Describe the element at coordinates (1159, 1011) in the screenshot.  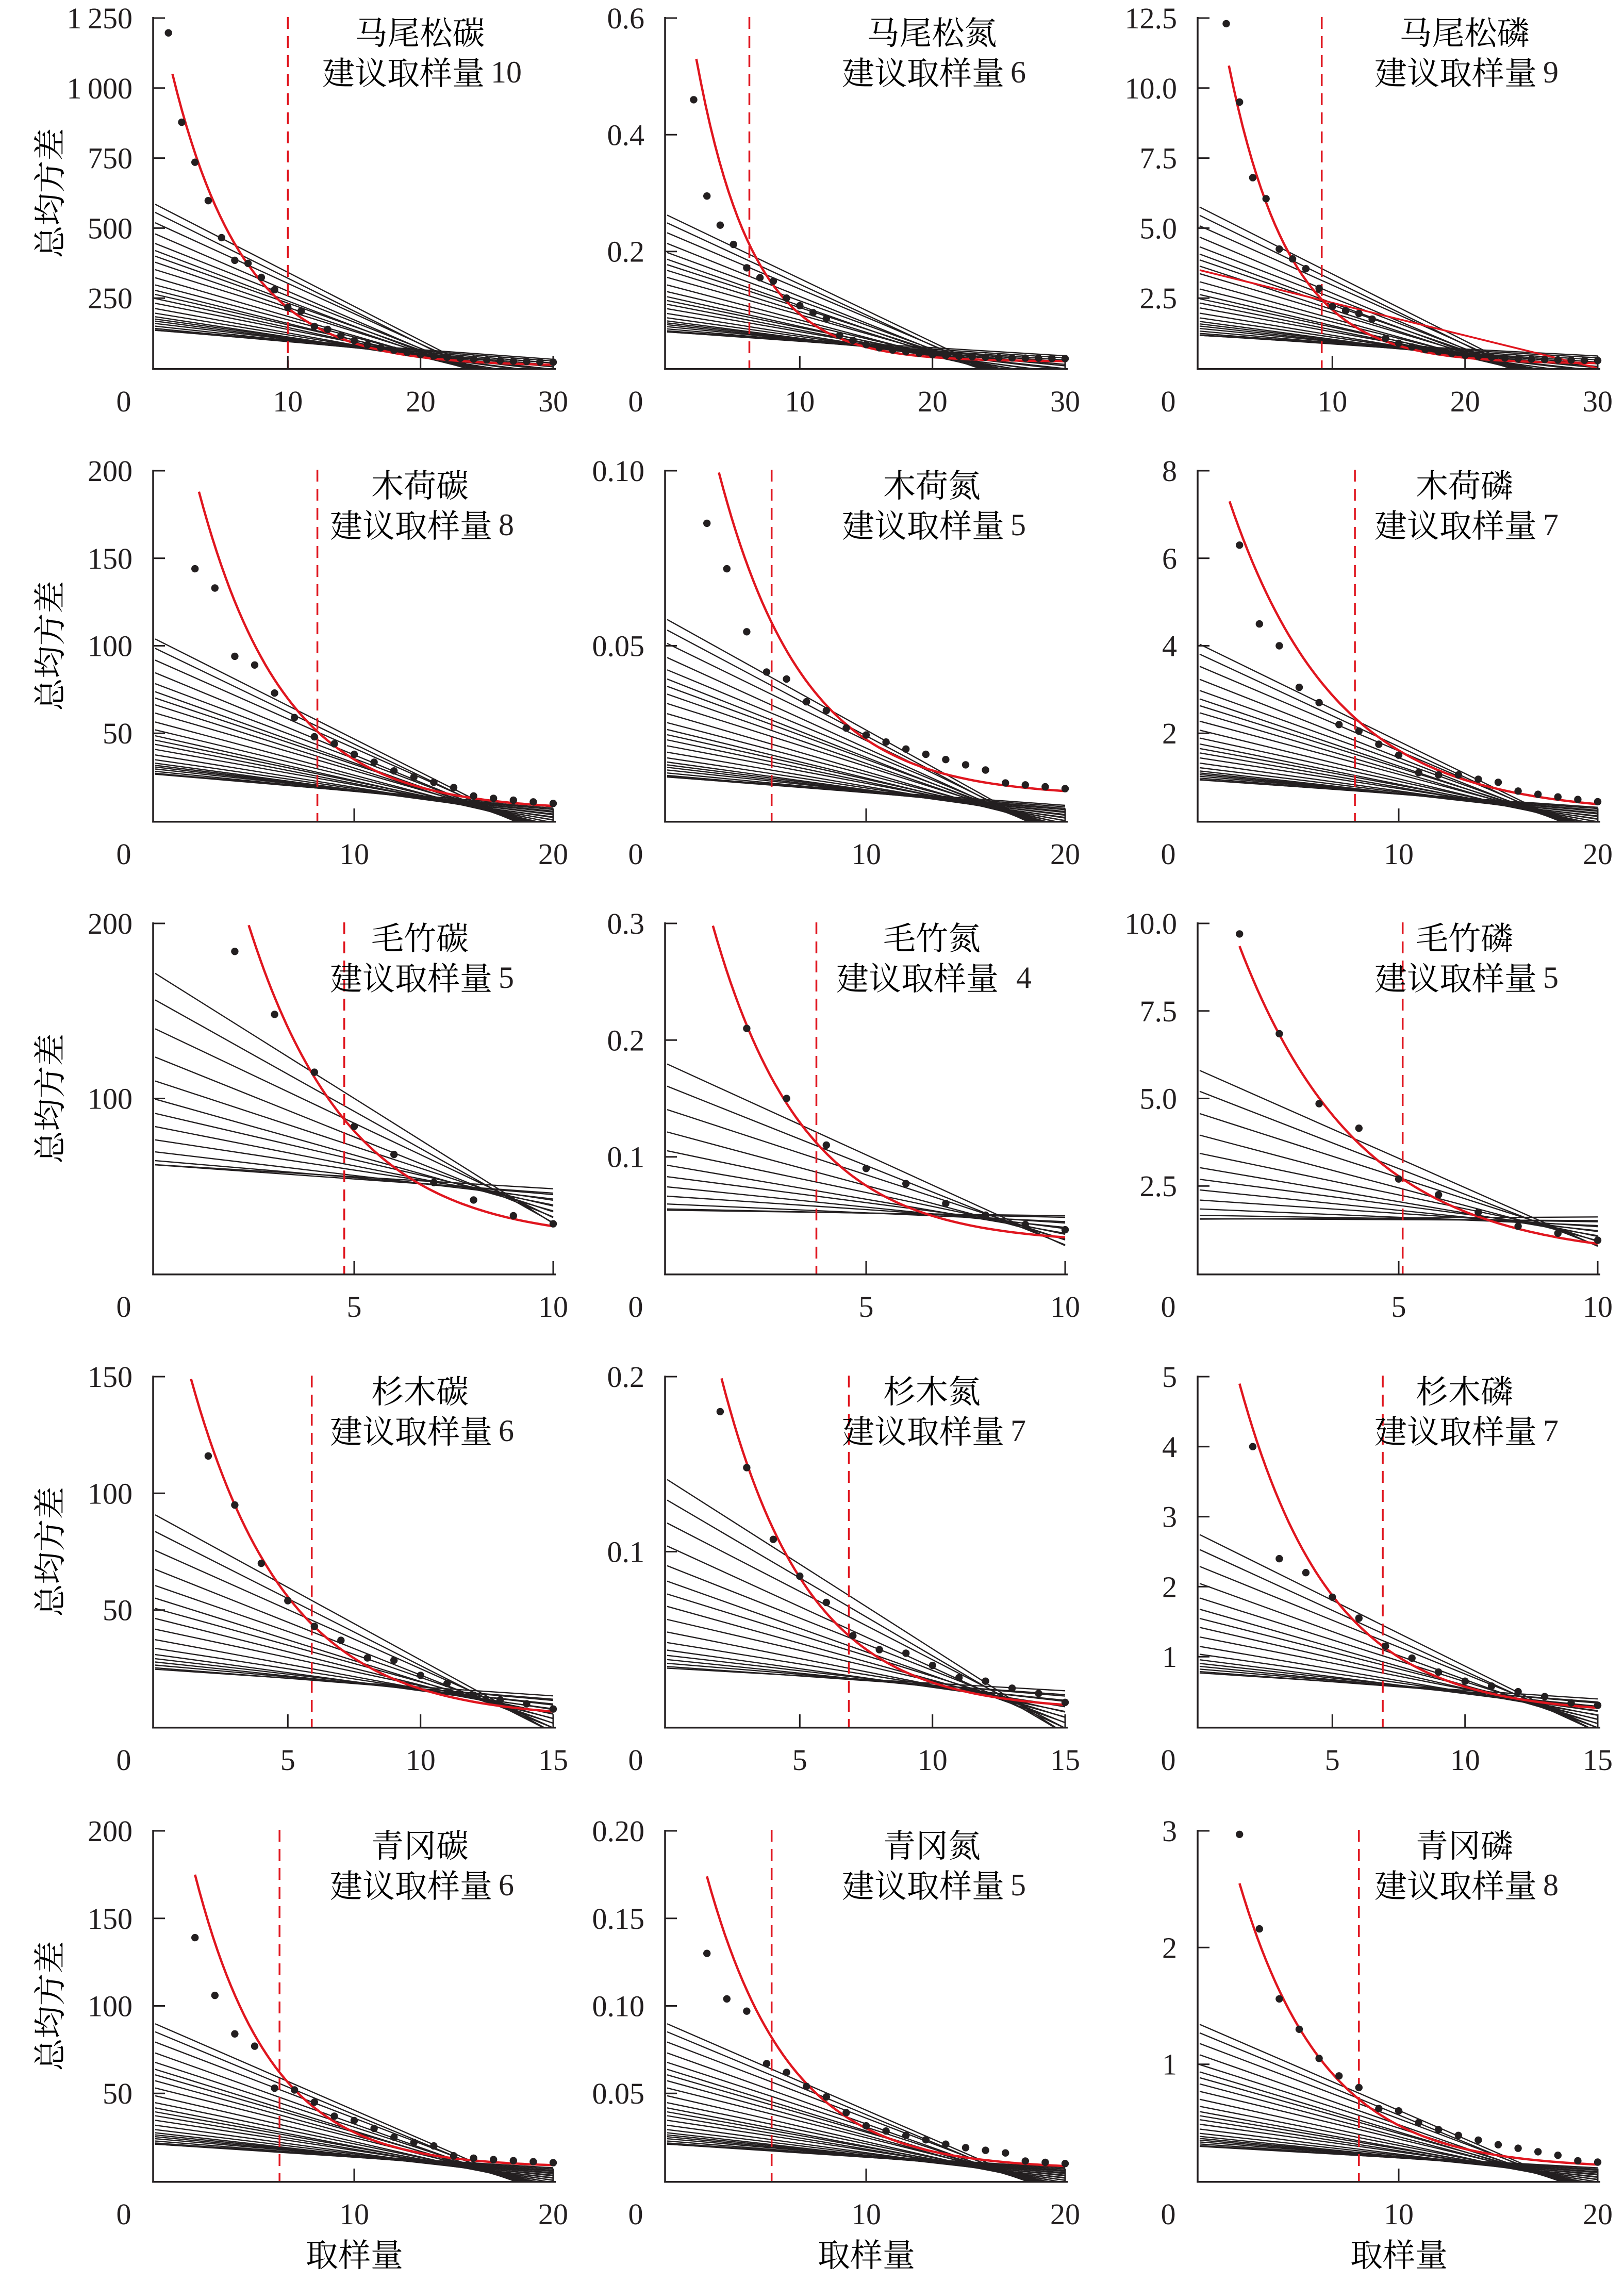
I see `svg-text: 7.5` at that location.